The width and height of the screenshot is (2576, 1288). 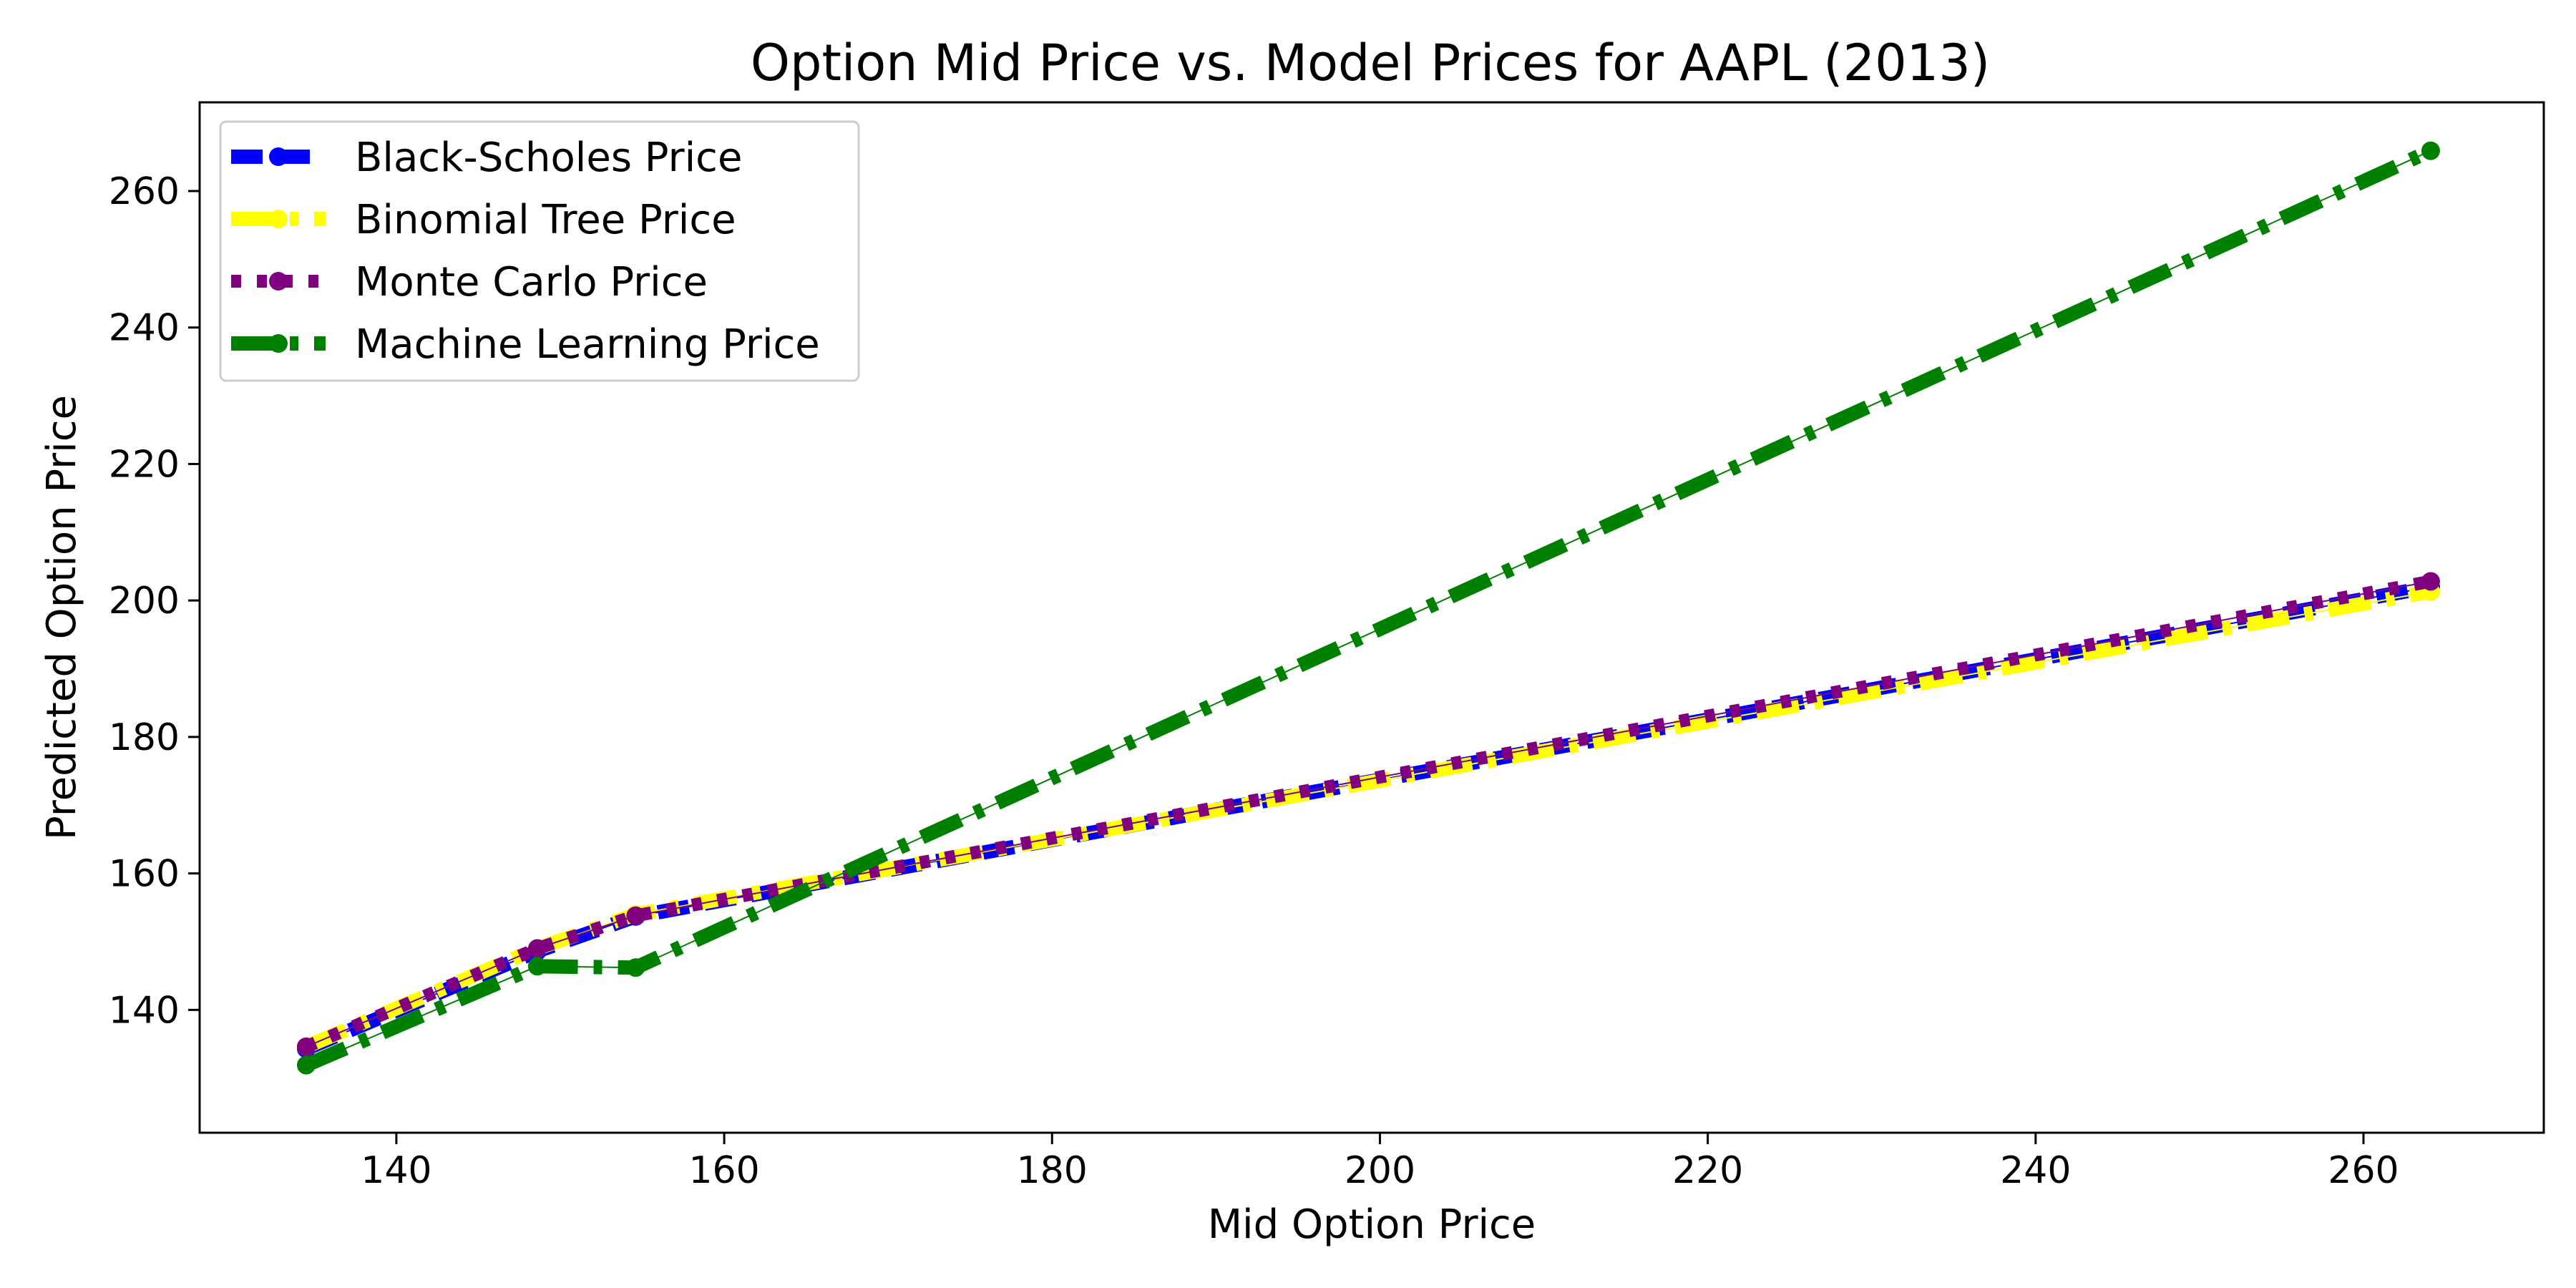 I want to click on legend-item: Monte Carlo Price, so click(x=469, y=282).